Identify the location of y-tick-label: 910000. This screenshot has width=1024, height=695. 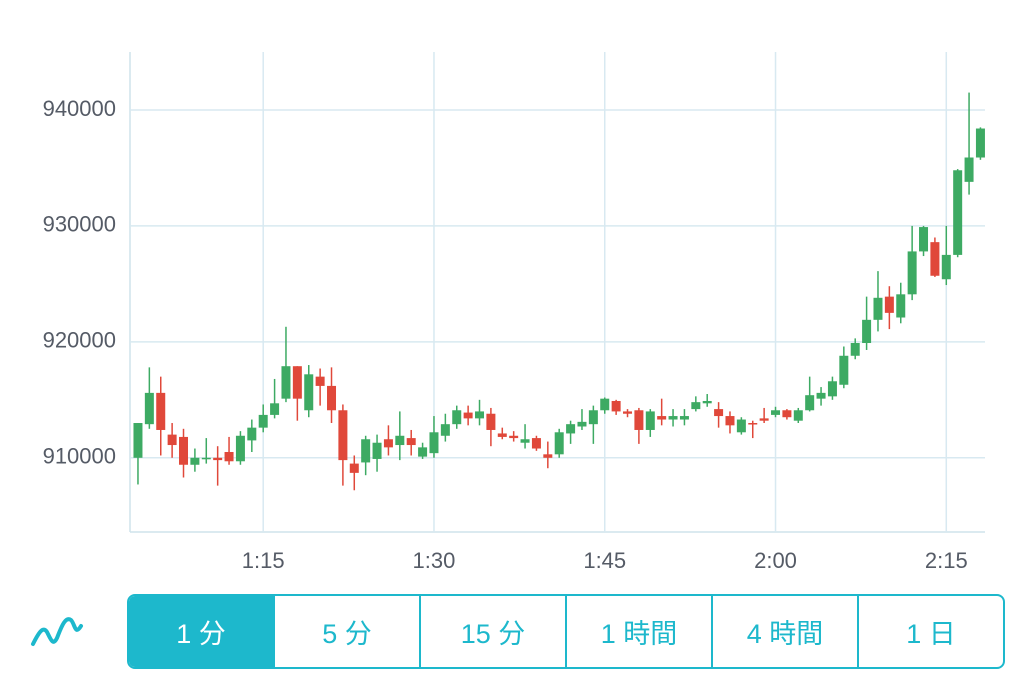
(79, 456).